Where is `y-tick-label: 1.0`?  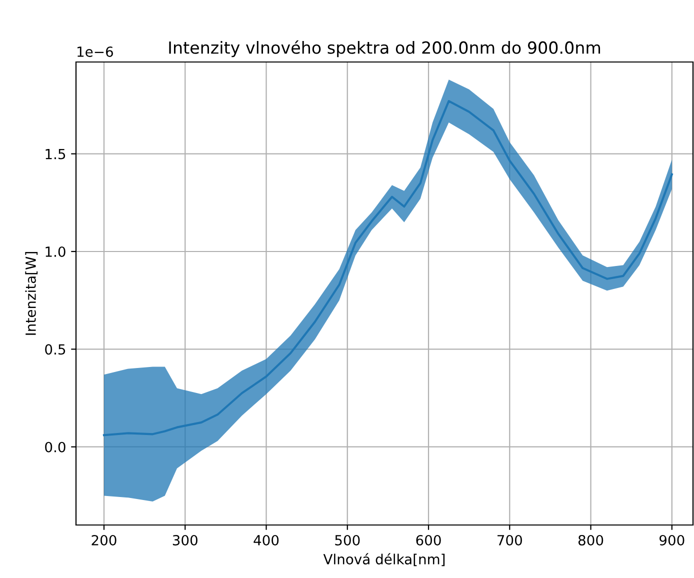
y-tick-label: 1.0 is located at coordinates (56, 251).